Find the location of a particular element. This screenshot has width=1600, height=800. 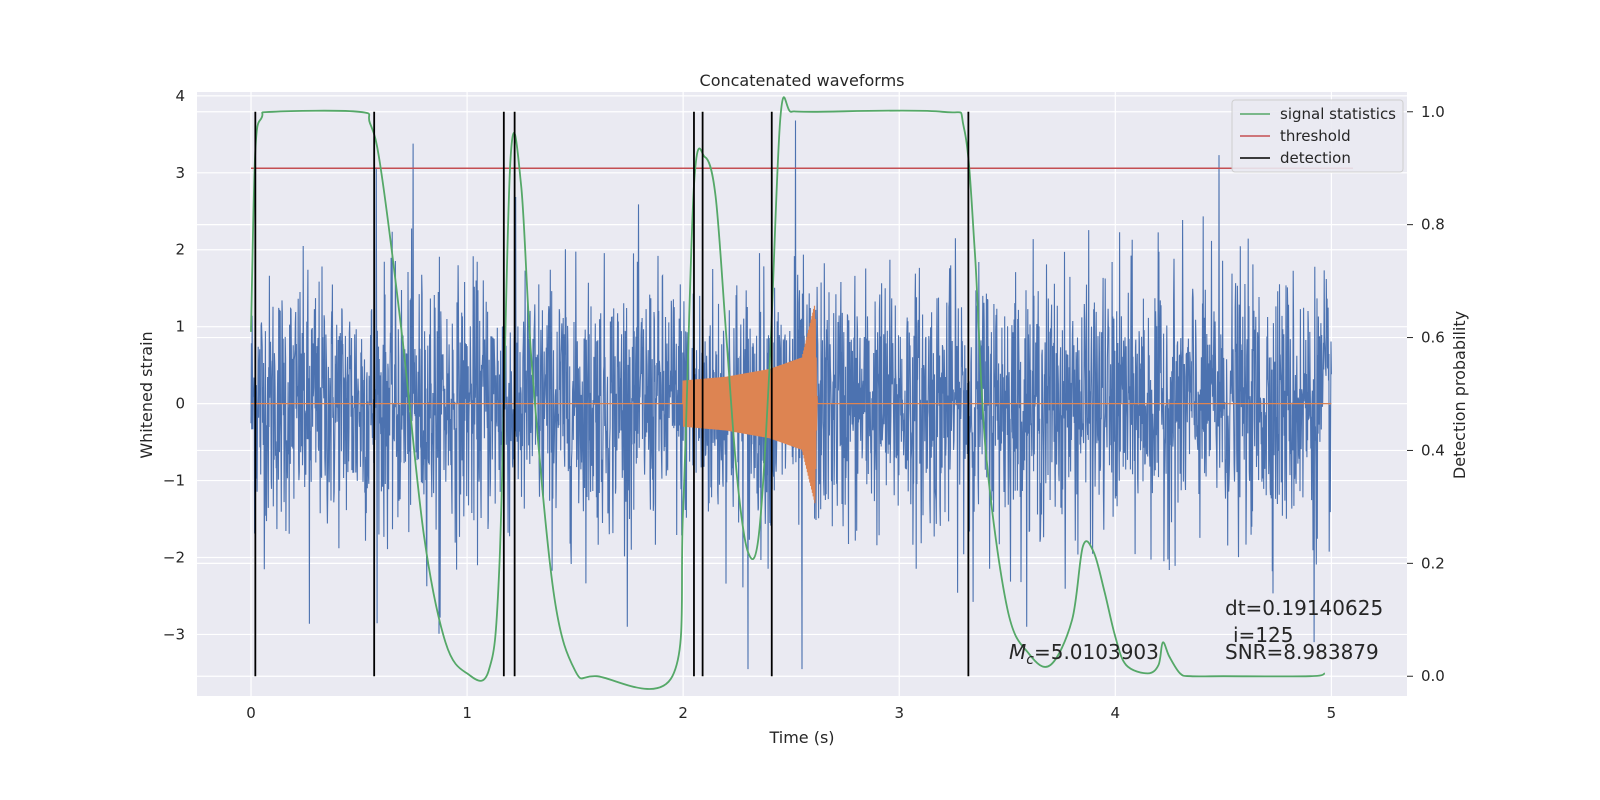

y-tick-label: 0 is located at coordinates (180, 404).